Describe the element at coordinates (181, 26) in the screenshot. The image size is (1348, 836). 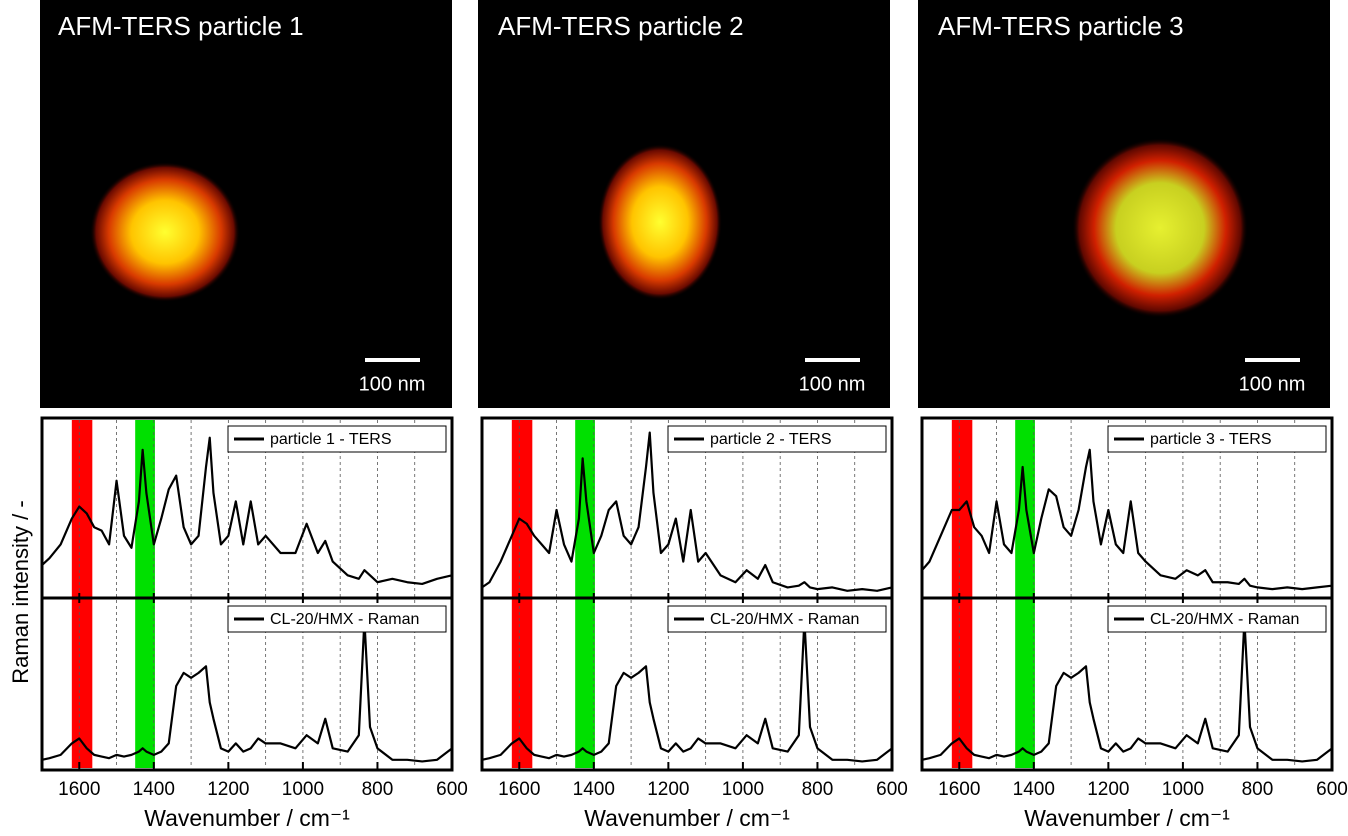
I see `image-title: AFM-TERS particle 1` at that location.